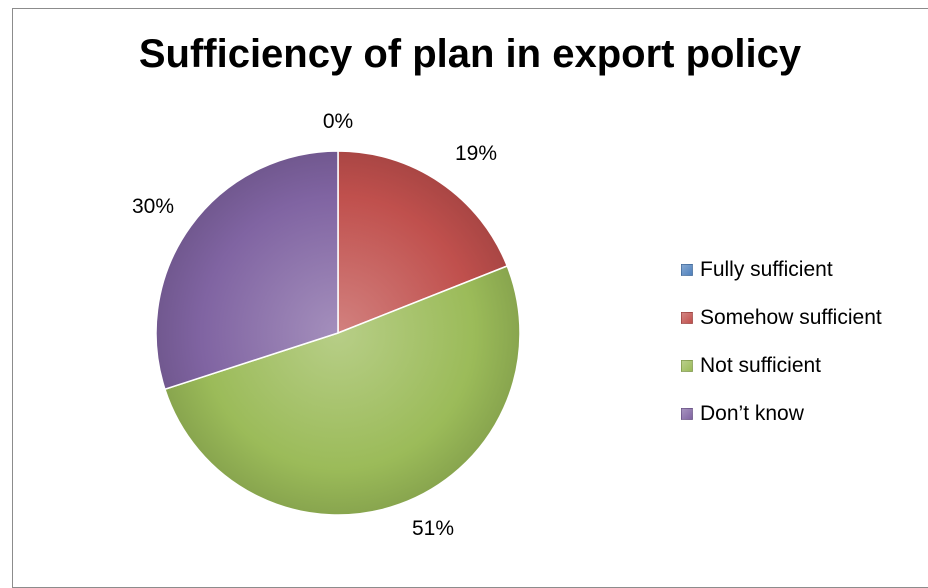 This screenshot has width=928, height=588. What do you see at coordinates (247, 270) in the screenshot?
I see `pie-slice-don-t-know` at bounding box center [247, 270].